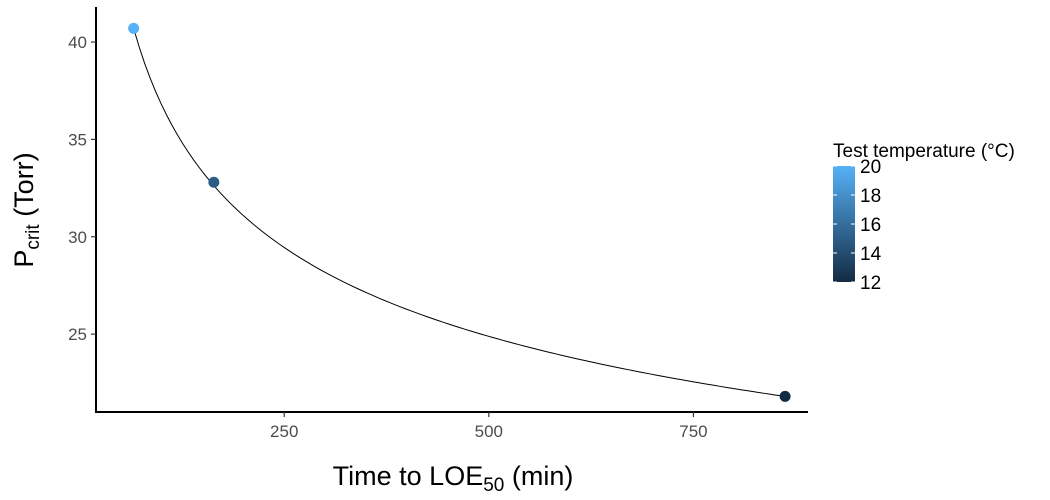 The width and height of the screenshot is (1050, 500). I want to click on legend-ticks: 20 18 16 14 12, so click(857, 225).